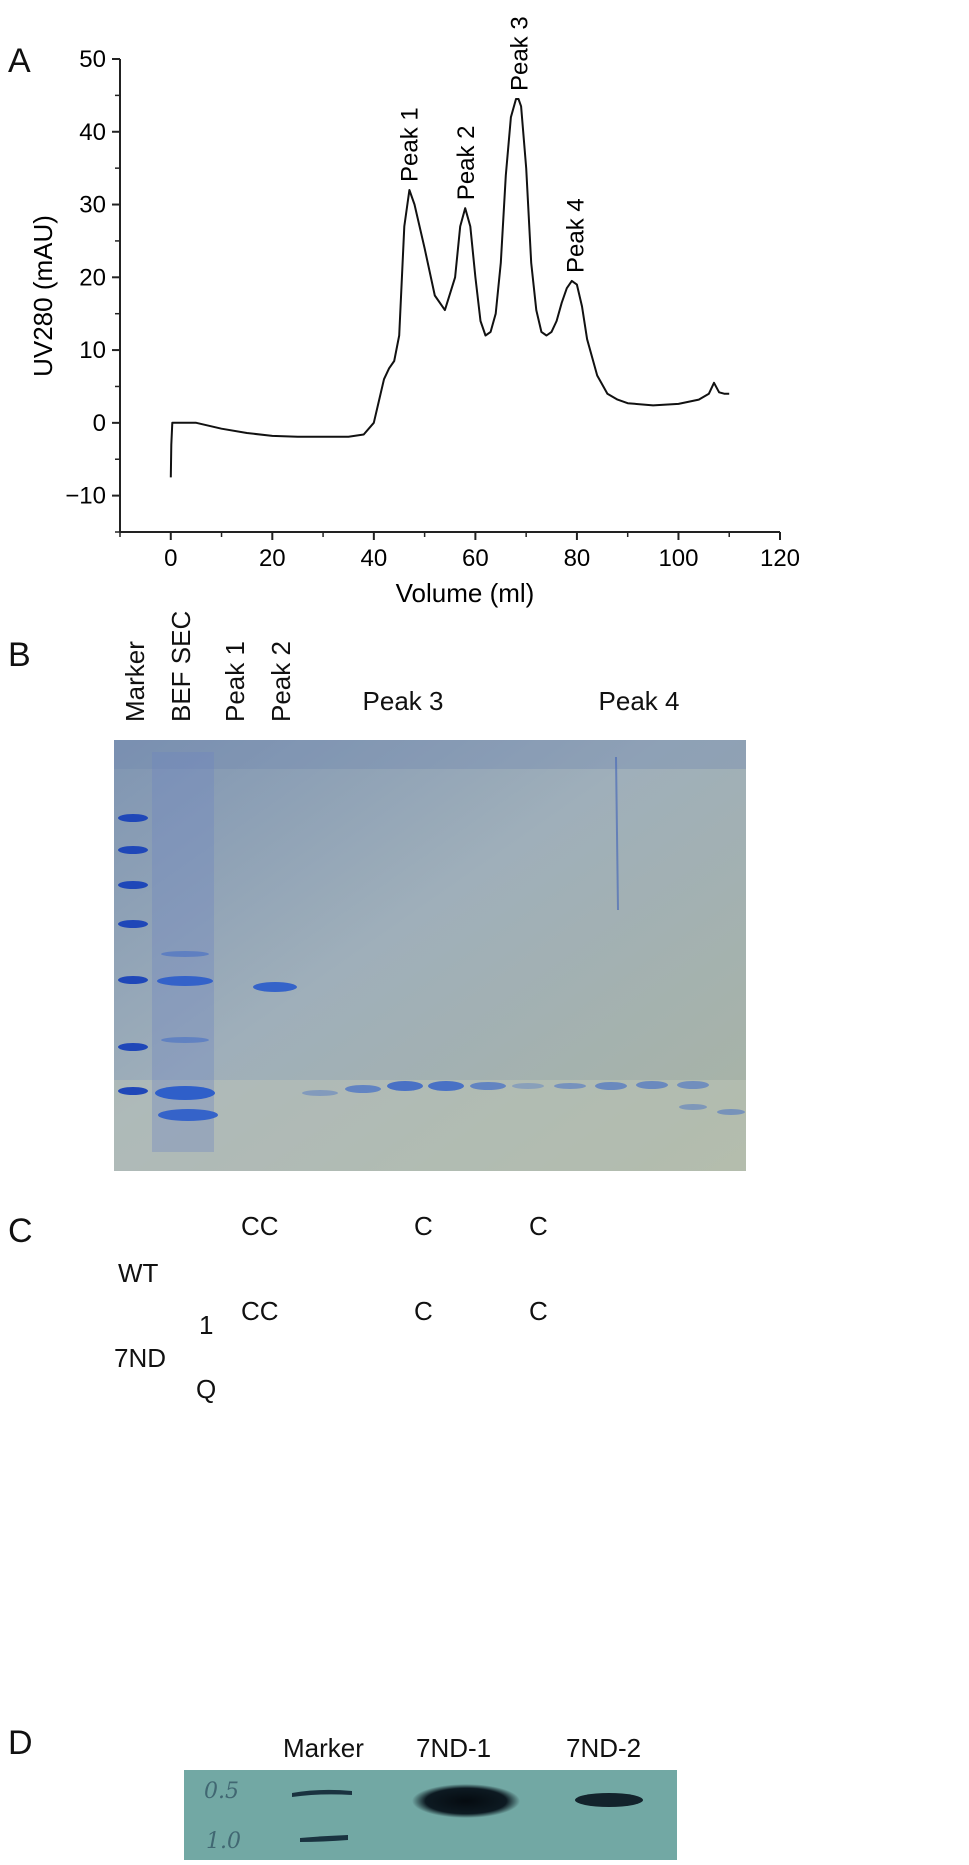 This screenshot has height=1865, width=969. I want to click on chart-annotations: Peak 1 Peak 2 Peak 3 Peak 4, so click(492, 144).